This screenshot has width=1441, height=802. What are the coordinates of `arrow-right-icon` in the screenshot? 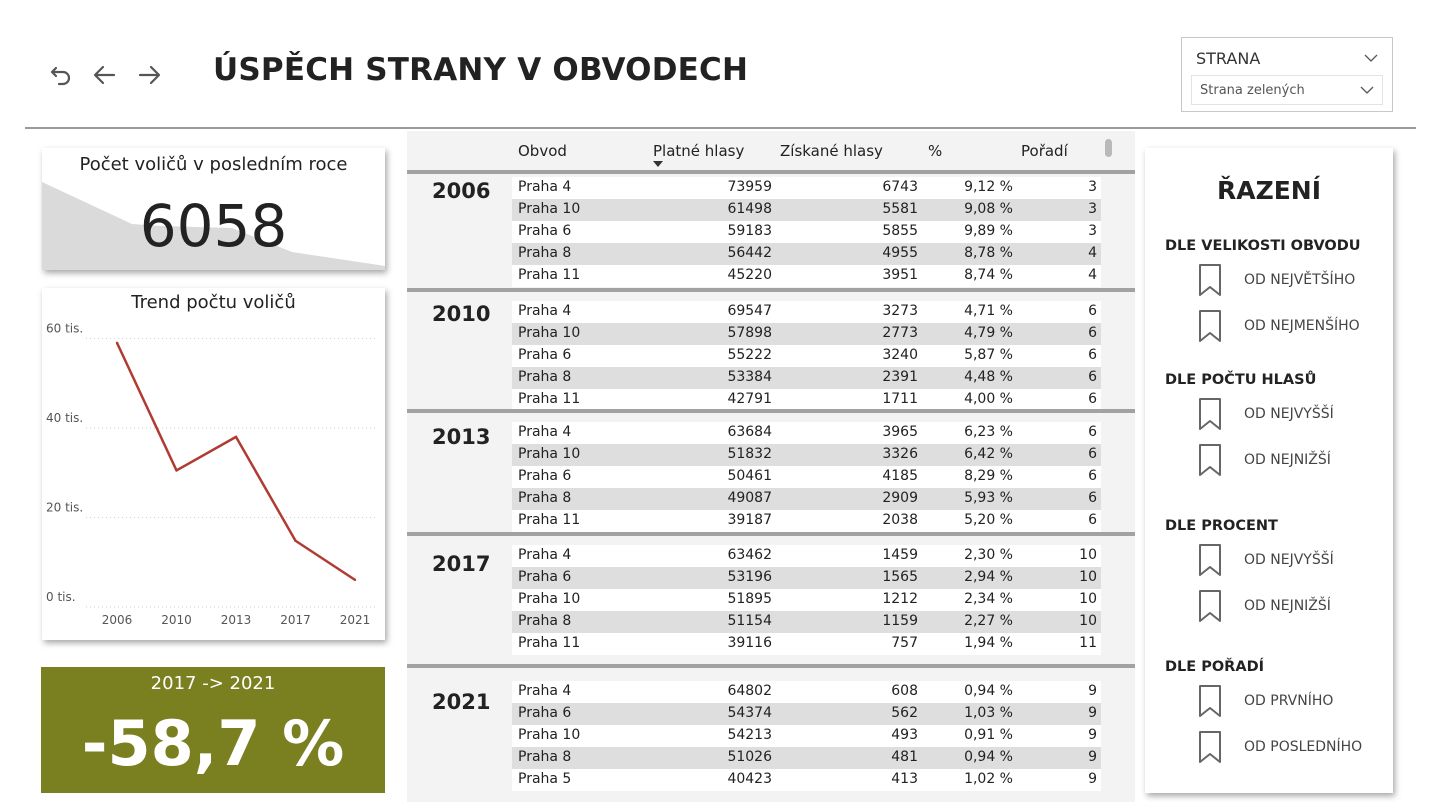 It's located at (149, 75).